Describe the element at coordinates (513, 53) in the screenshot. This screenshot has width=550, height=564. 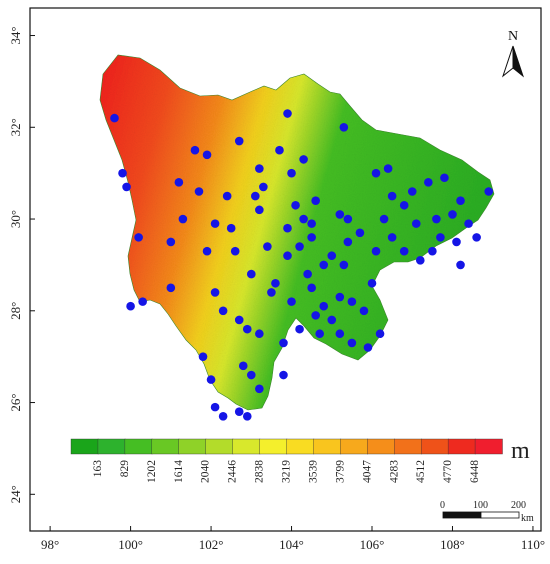
I see `north-arrow: N` at that location.